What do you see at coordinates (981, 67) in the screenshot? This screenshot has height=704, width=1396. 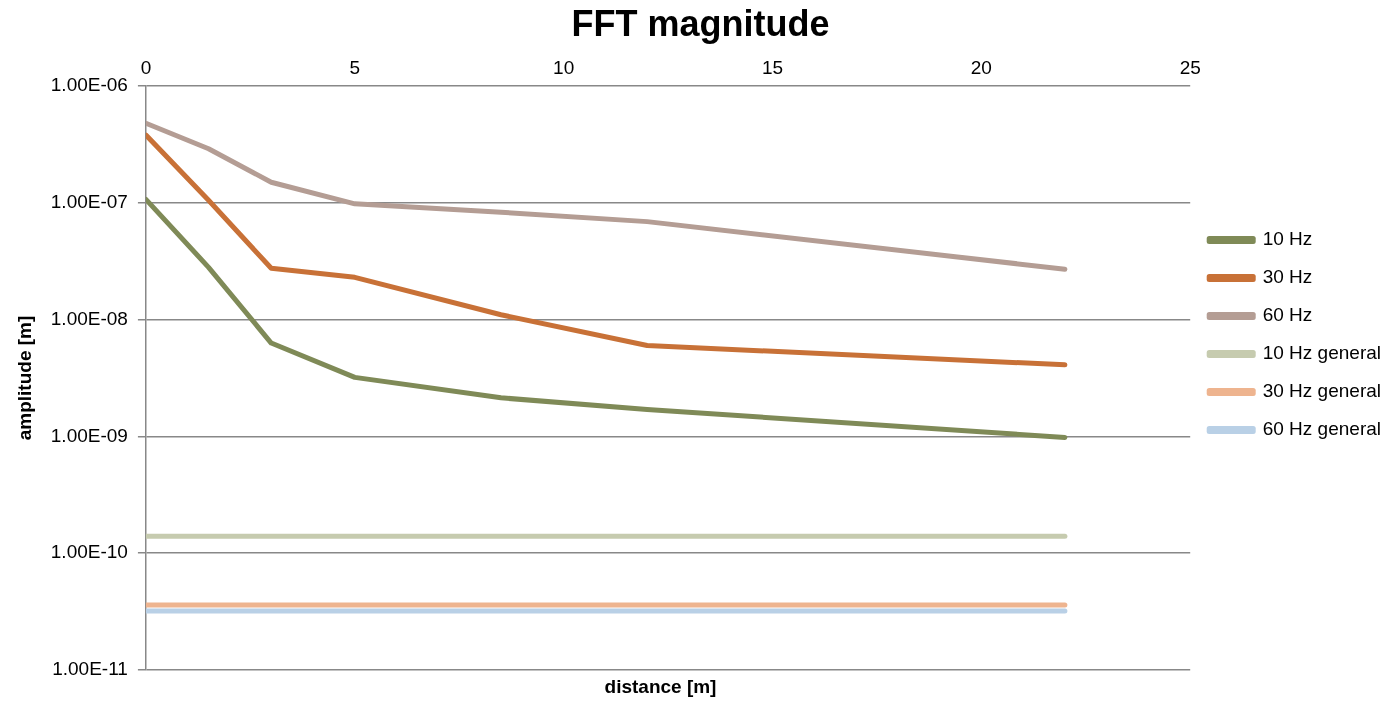 I see `x-tick-label: 20` at bounding box center [981, 67].